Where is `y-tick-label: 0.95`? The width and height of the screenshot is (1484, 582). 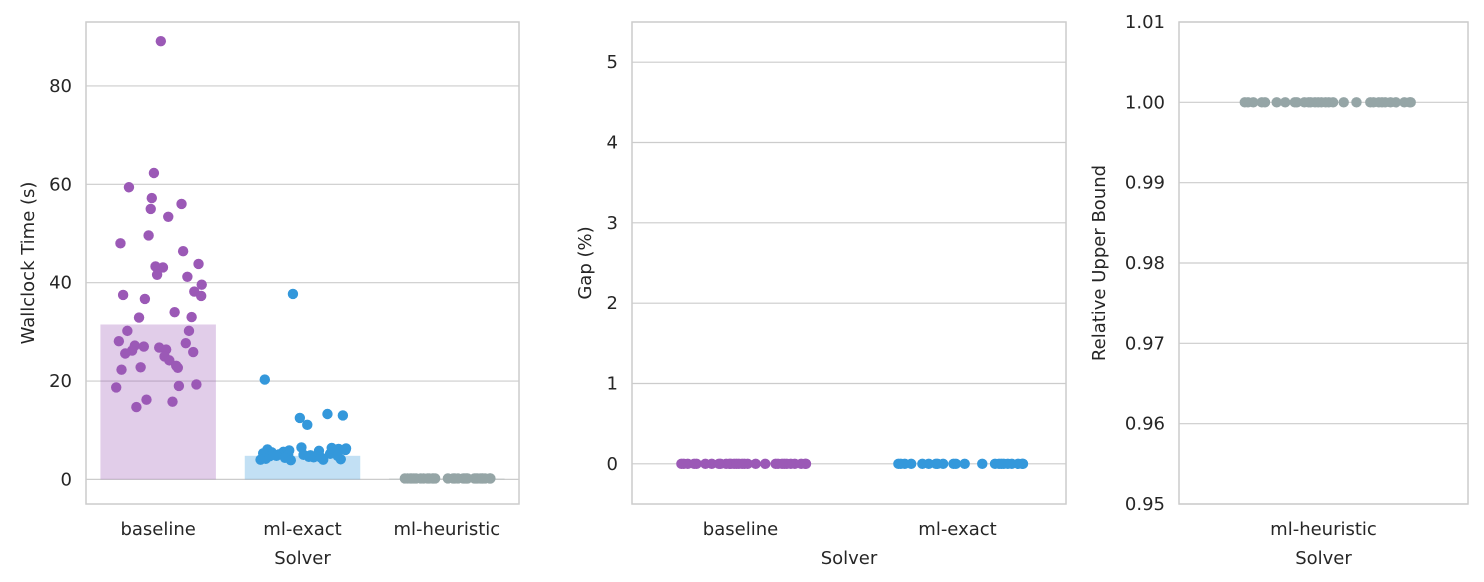
y-tick-label: 0.95 is located at coordinates (1145, 504).